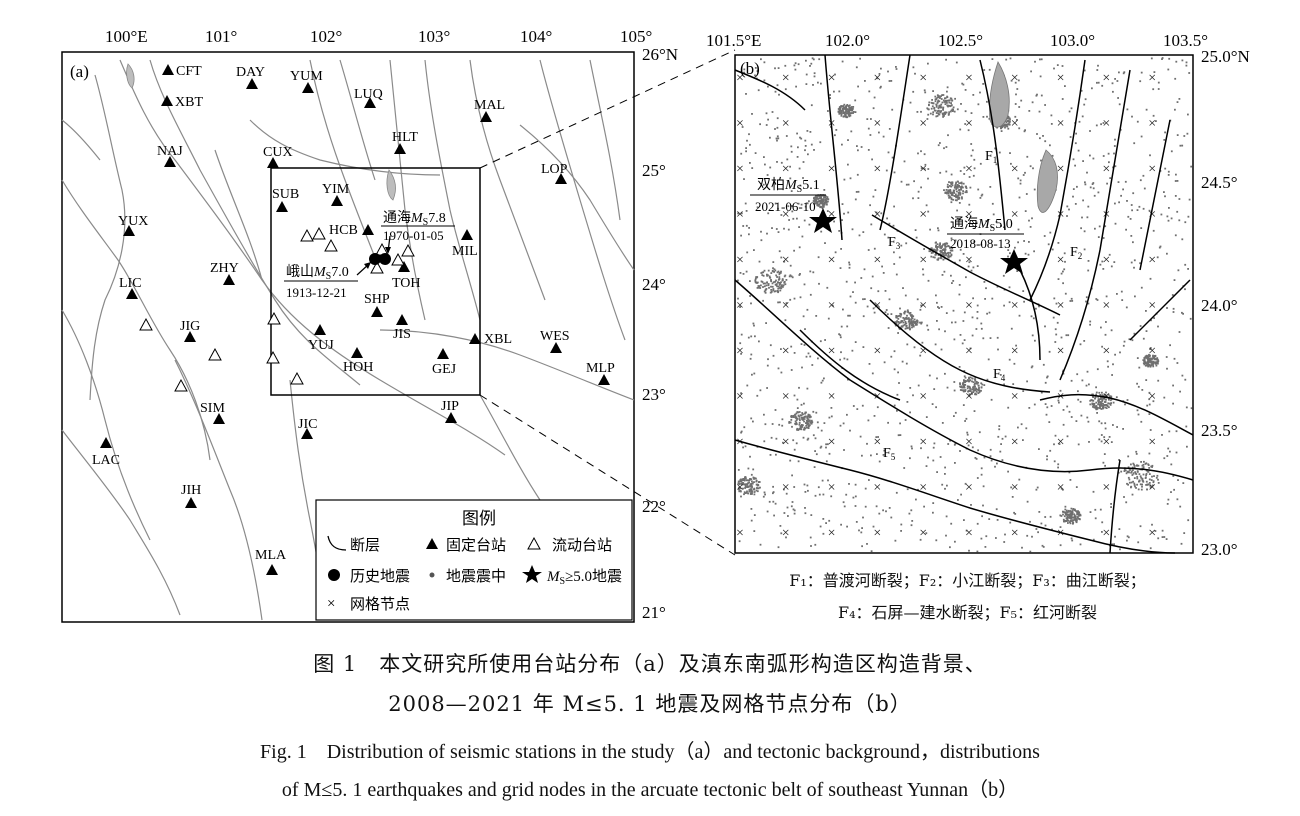  I want to click on fault-legend-line2: F₄：石屏—建水断裂；F₅：红河断裂, so click(967, 612).